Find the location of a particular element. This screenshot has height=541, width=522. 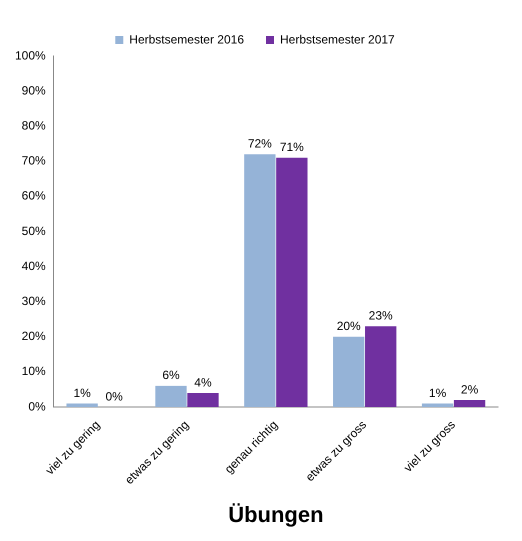

legend-label: Herbstsemester 2017 is located at coordinates (338, 39).